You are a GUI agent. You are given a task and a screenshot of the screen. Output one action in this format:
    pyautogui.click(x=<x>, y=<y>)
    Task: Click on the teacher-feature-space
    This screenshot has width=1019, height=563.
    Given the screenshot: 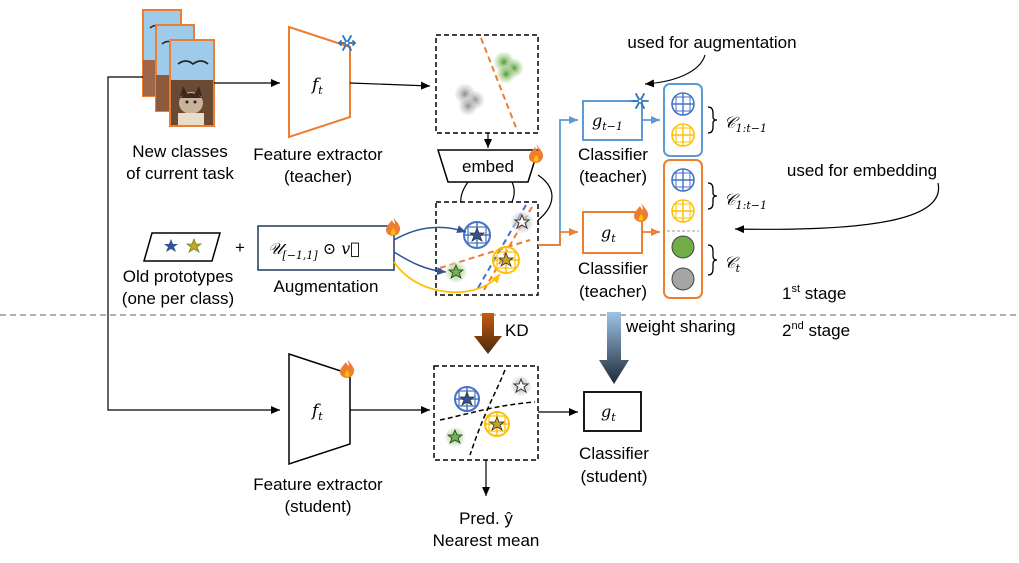 What is the action you would take?
    pyautogui.click(x=487, y=84)
    